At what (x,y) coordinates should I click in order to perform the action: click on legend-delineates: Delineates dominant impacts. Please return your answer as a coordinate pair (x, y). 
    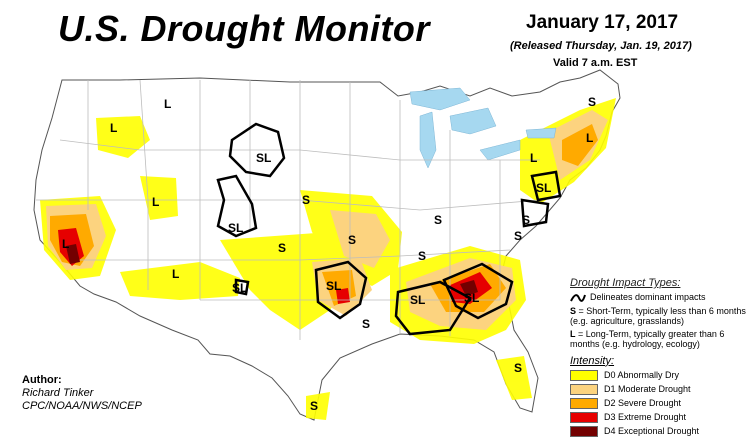
    Looking at the image, I should click on (660, 297).